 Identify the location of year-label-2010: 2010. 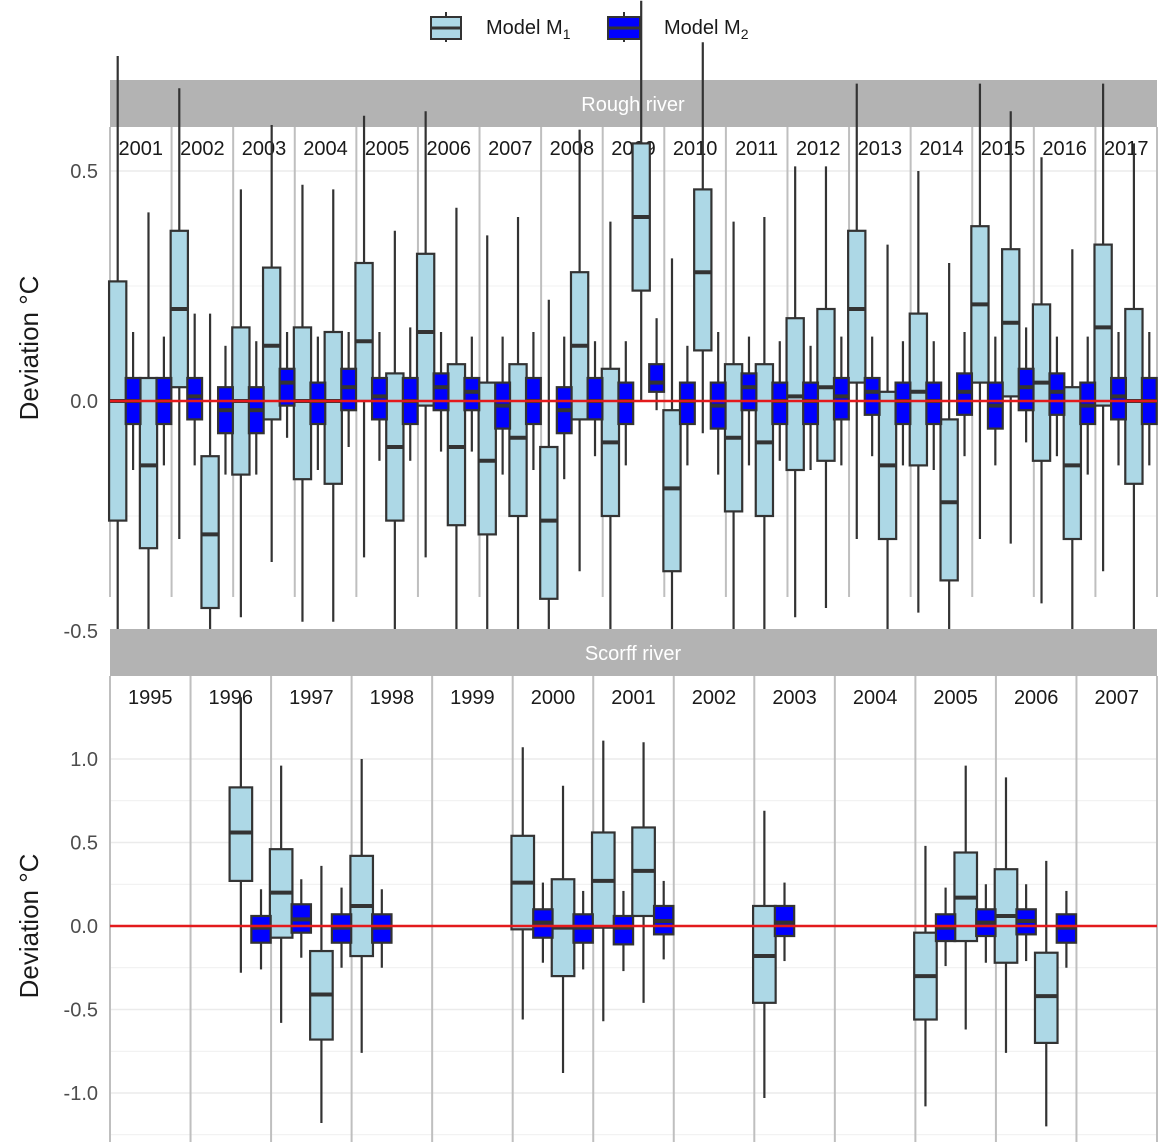
(695, 149).